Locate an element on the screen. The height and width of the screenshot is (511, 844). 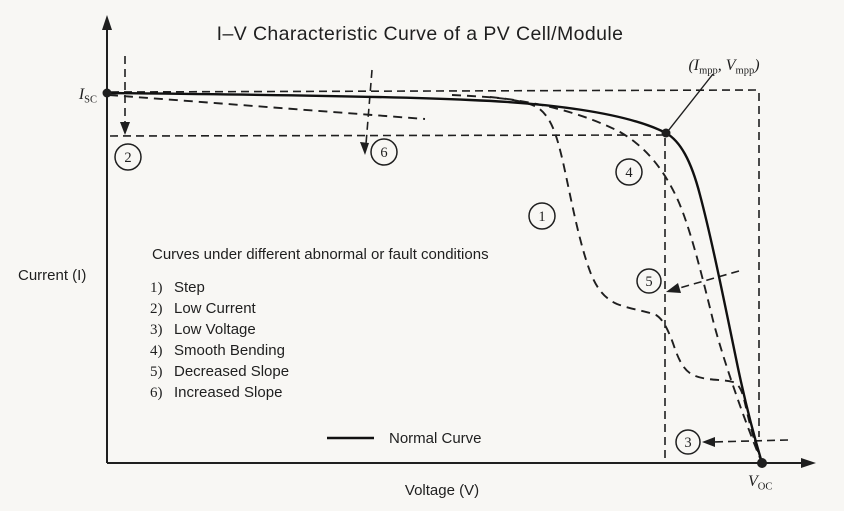
y-axis-arrow-icon is located at coordinates (107, 22).